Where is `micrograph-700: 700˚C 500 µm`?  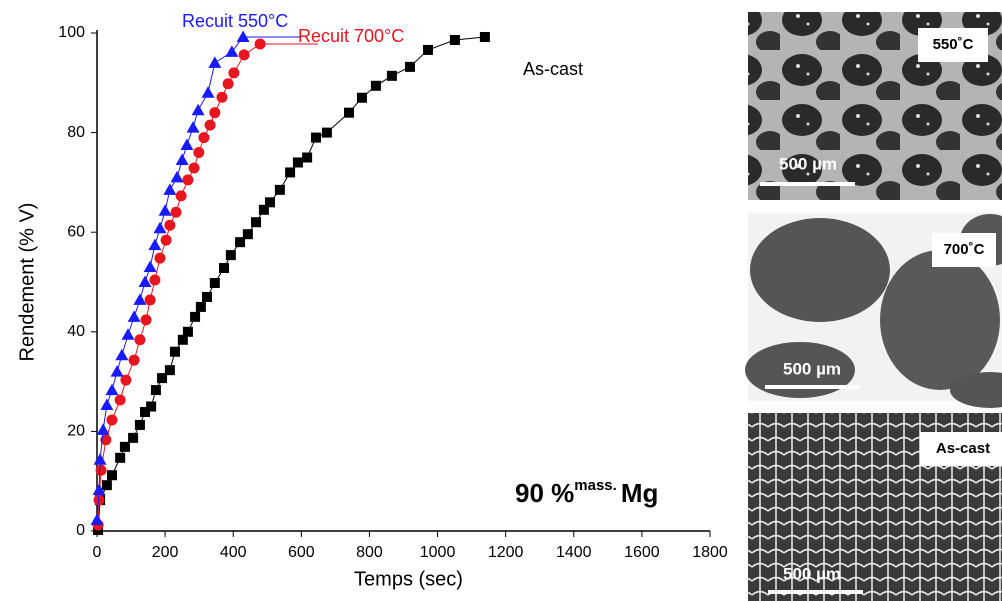 micrograph-700: 700˚C 500 µm is located at coordinates (873, 310).